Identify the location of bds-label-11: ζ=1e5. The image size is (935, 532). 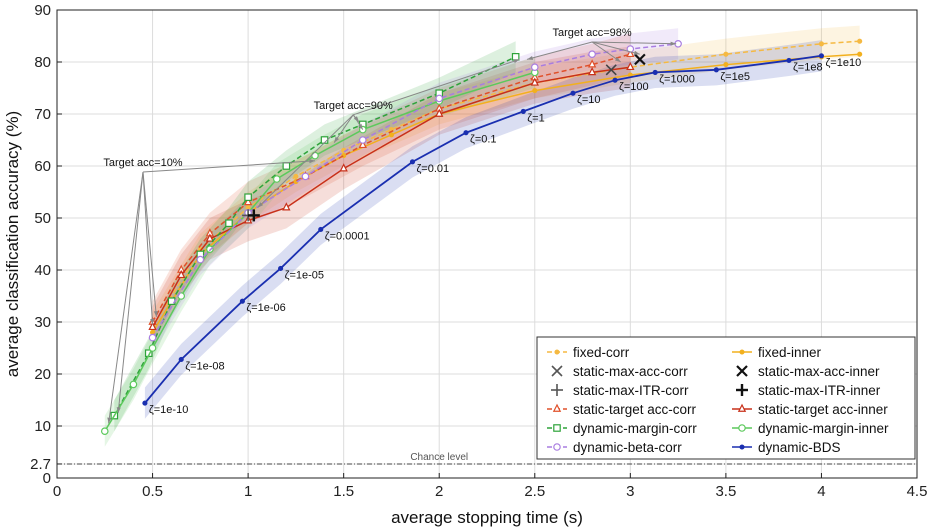
(735, 77).